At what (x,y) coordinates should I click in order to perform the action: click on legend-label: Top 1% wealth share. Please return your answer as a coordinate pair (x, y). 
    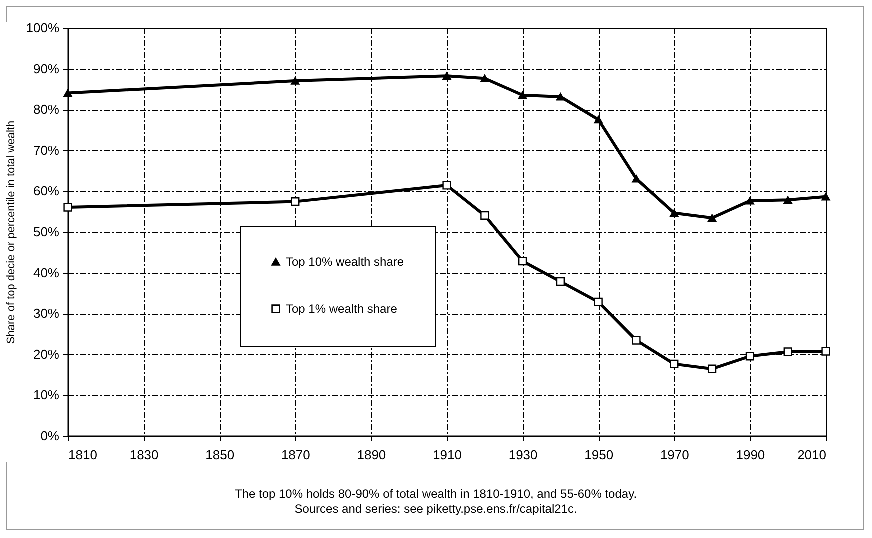
    Looking at the image, I should click on (342, 309).